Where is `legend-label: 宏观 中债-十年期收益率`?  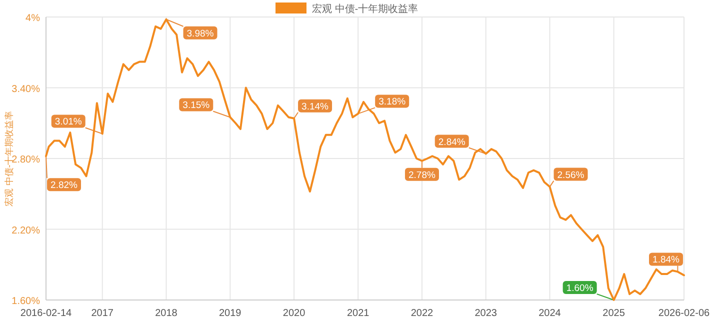
legend-label: 宏观 中债-十年期收益率 is located at coordinates (365, 9).